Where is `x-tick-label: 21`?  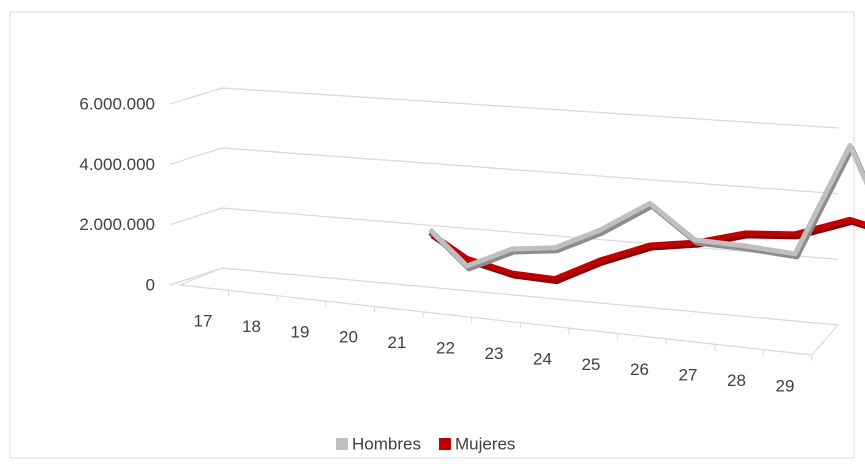 x-tick-label: 21 is located at coordinates (397, 342).